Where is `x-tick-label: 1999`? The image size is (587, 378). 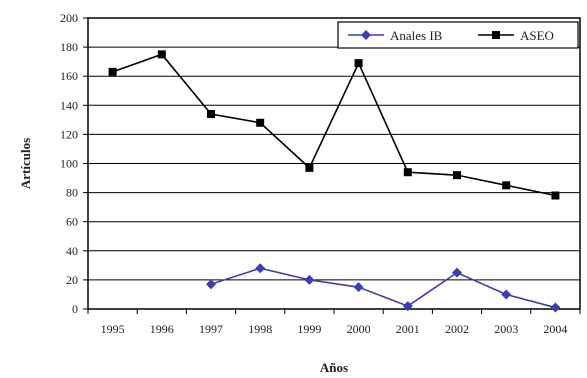 x-tick-label: 1999 is located at coordinates (309, 329).